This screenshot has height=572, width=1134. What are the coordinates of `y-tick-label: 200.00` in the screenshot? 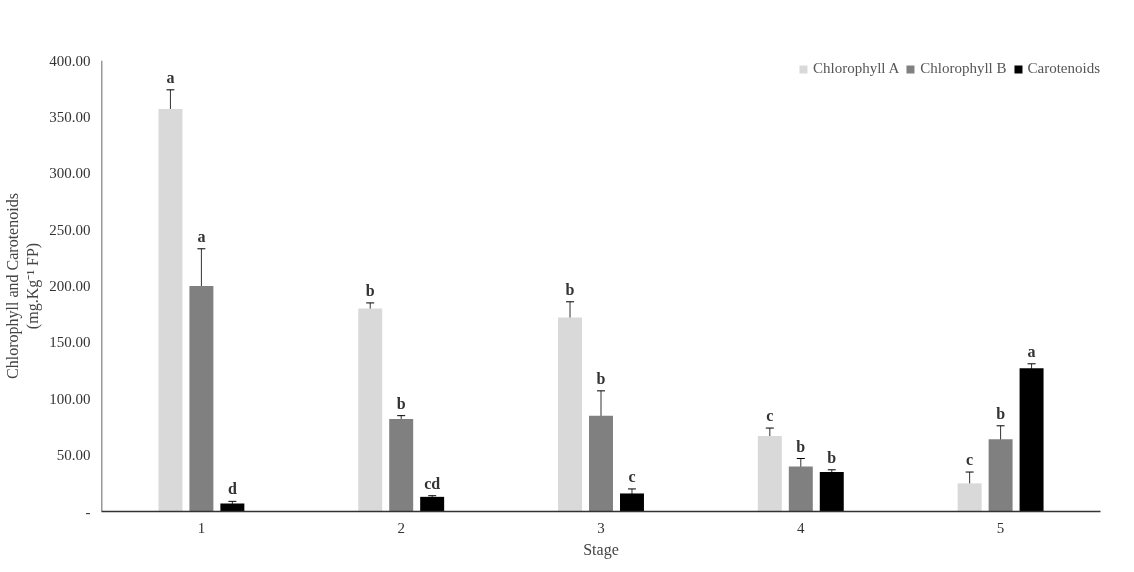 It's located at (70, 286).